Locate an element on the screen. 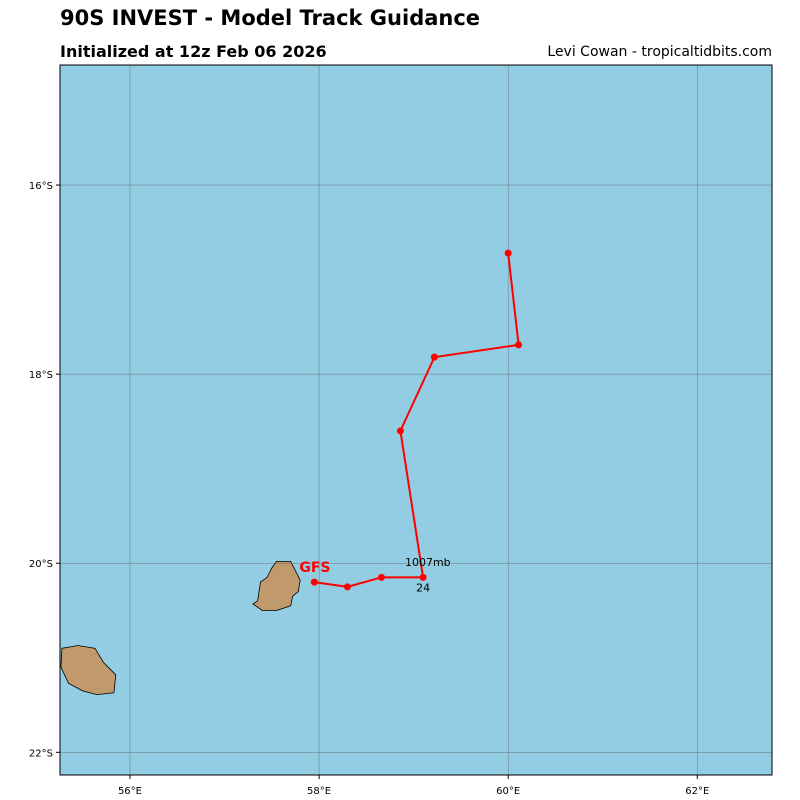 Image resolution: width=800 pixels, height=800 pixels. xtick-label: 62°E is located at coordinates (697, 791).